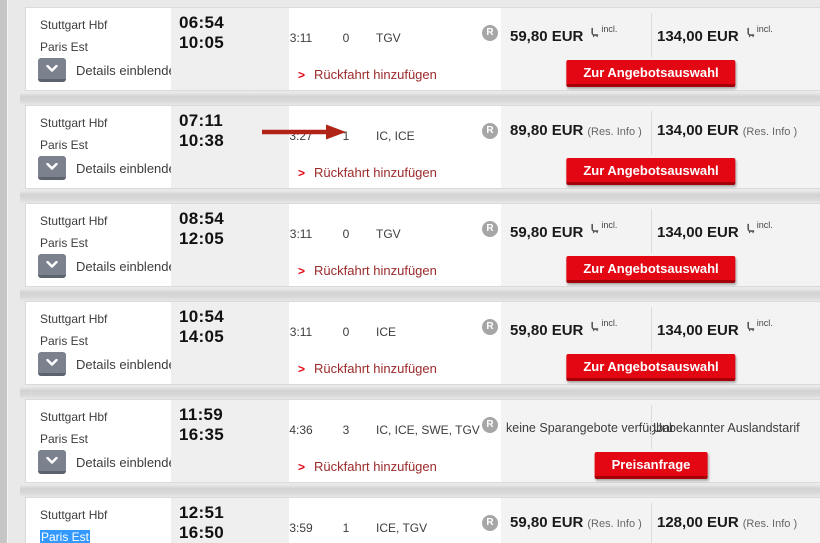 The width and height of the screenshot is (820, 543). Describe the element at coordinates (230, 49) in the screenshot. I see `time-column: 06:54 10:05` at that location.